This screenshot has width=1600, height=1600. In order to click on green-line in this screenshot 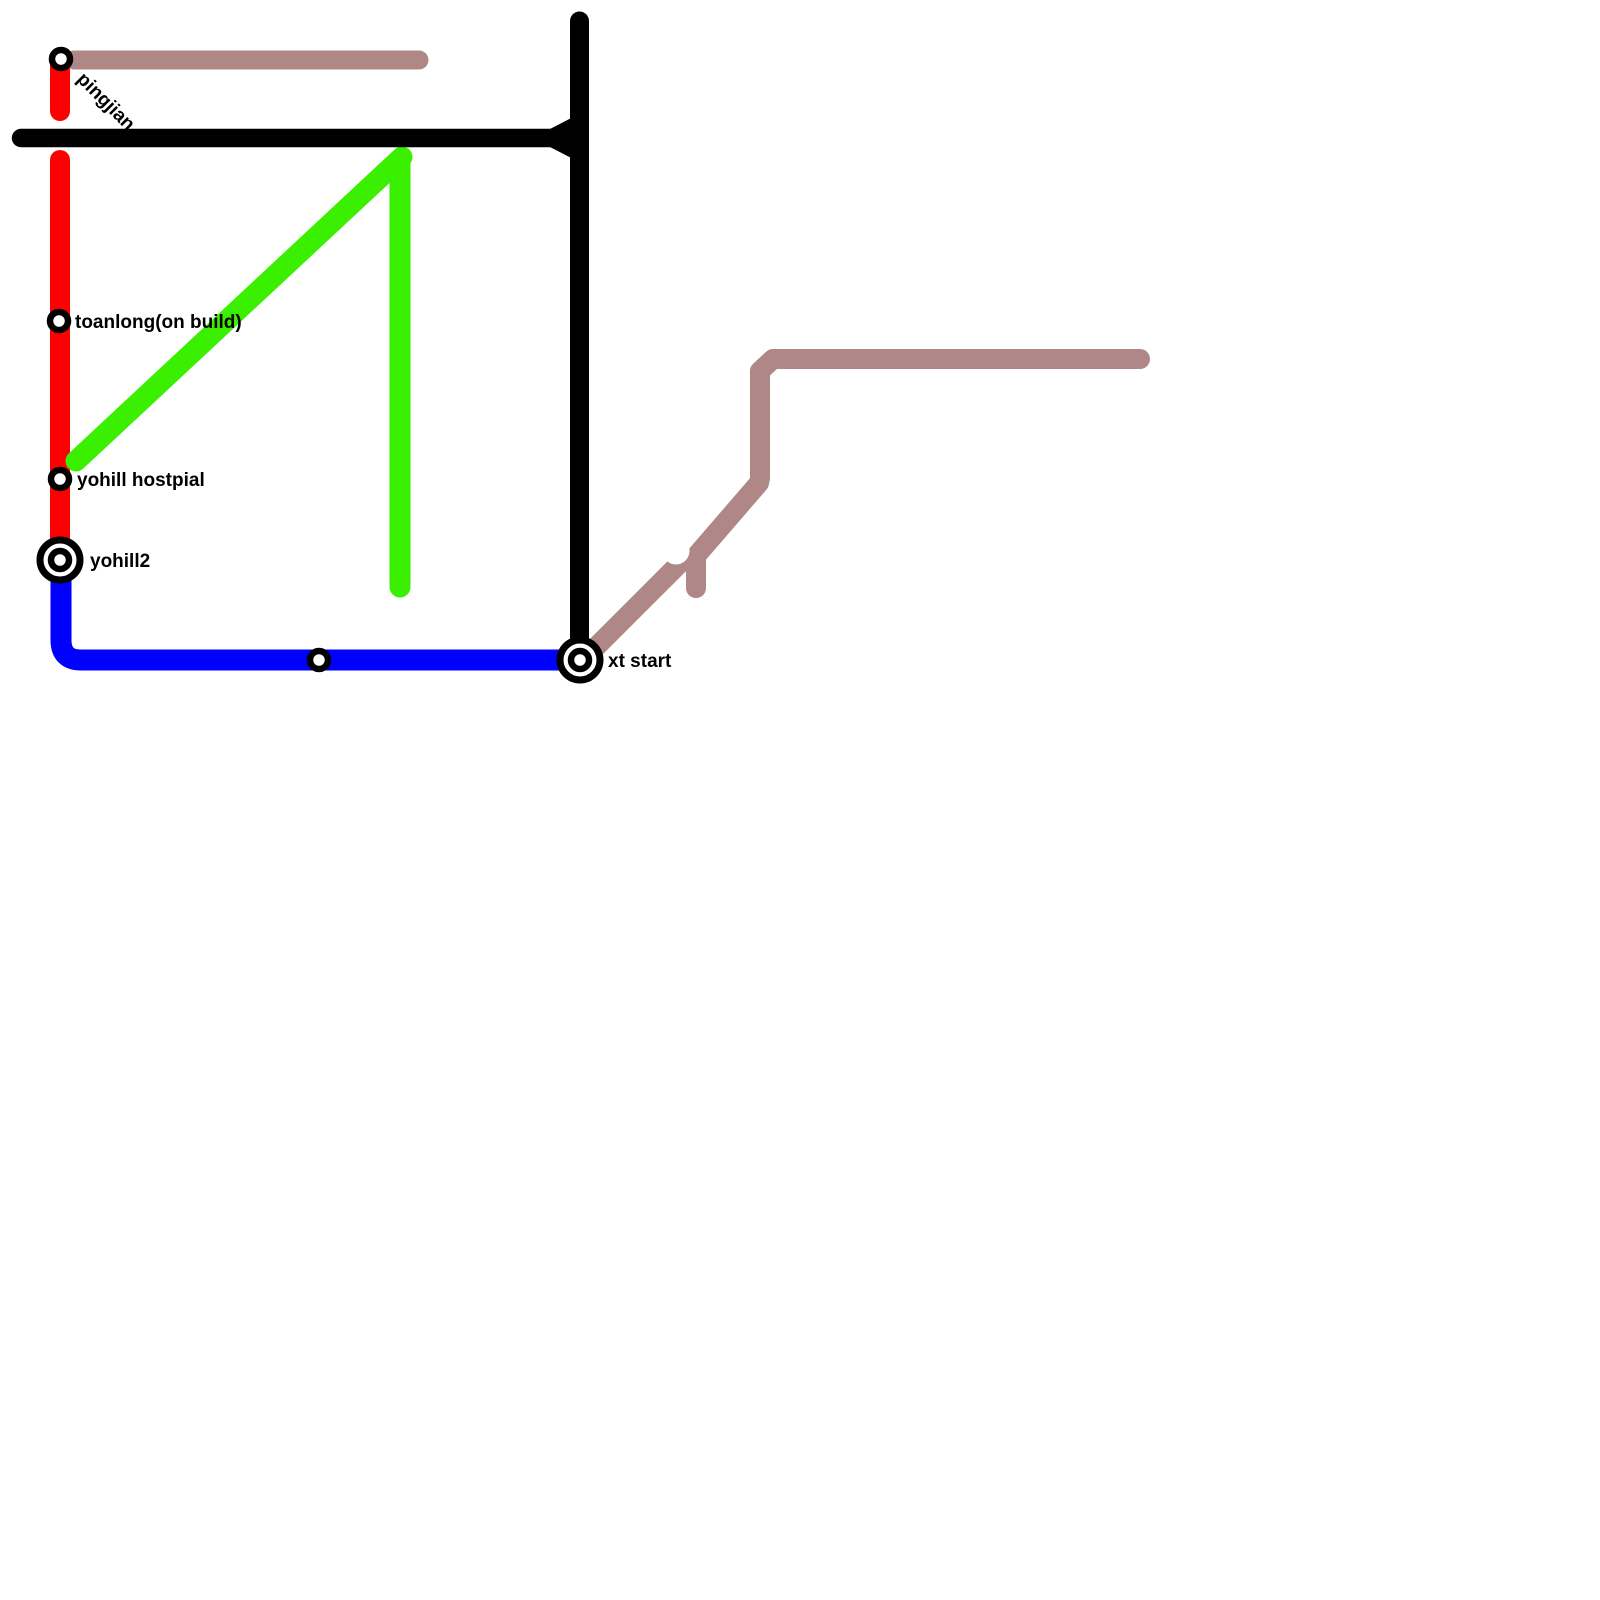, I will do `click(239, 372)`.